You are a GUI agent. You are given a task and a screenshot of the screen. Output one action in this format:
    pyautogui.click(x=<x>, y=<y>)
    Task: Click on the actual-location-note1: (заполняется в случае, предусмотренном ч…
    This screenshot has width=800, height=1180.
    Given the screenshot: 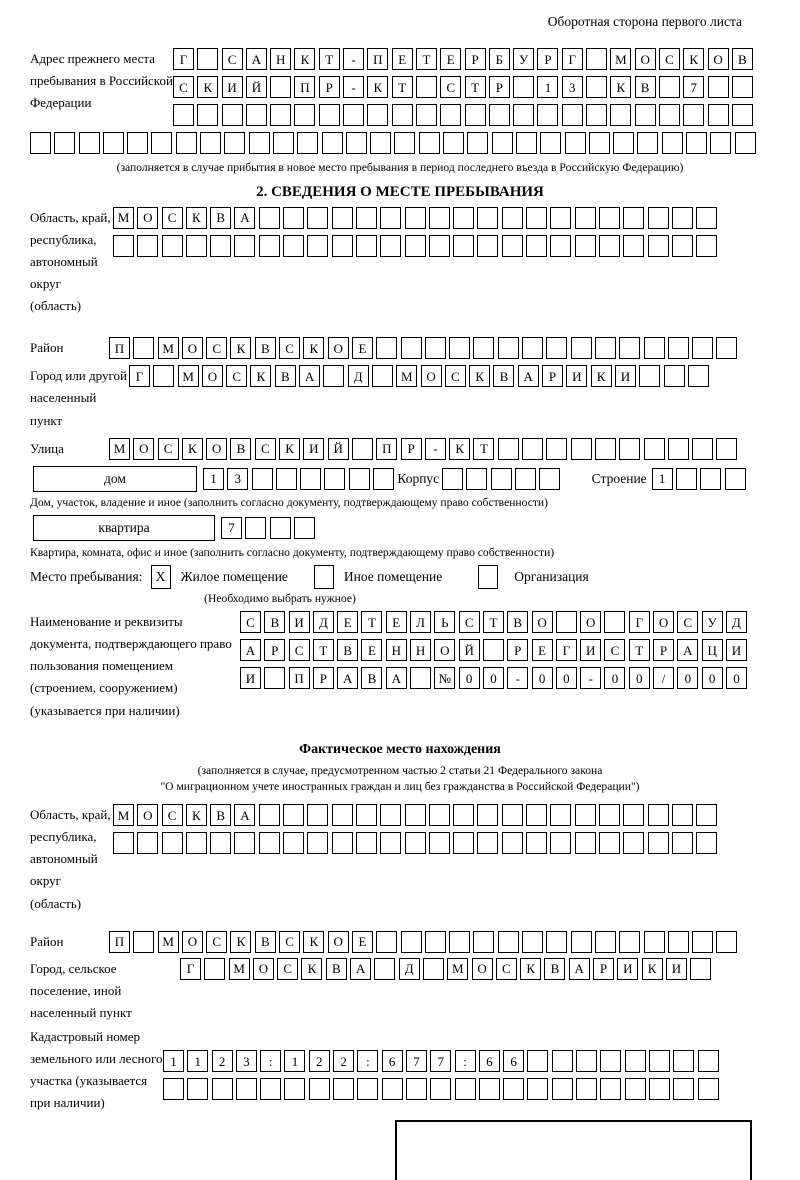 What is the action you would take?
    pyautogui.click(x=400, y=770)
    